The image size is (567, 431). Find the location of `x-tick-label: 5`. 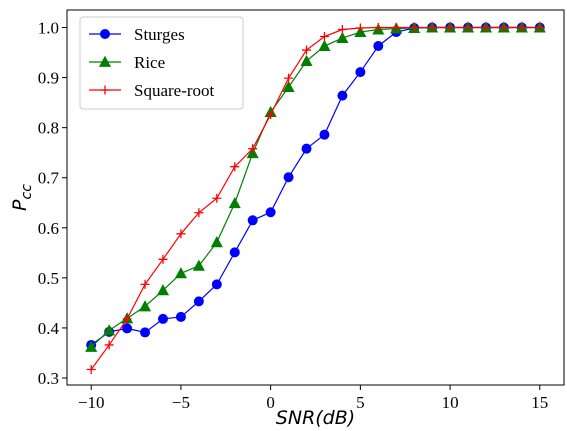

x-tick-label: 5 is located at coordinates (360, 402).